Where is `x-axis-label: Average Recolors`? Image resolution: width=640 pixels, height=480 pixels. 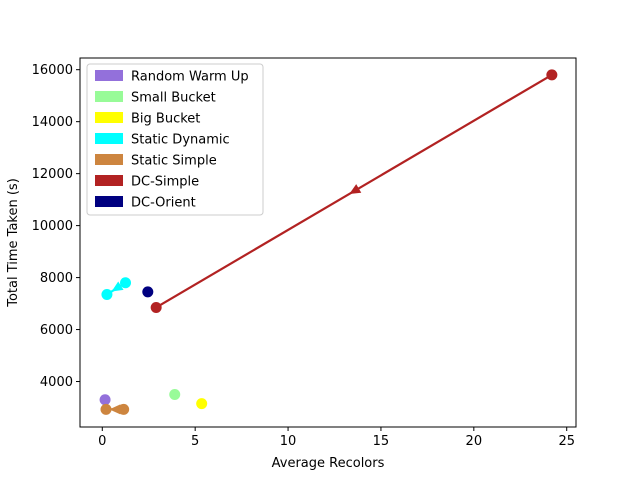 x-axis-label: Average Recolors is located at coordinates (328, 463).